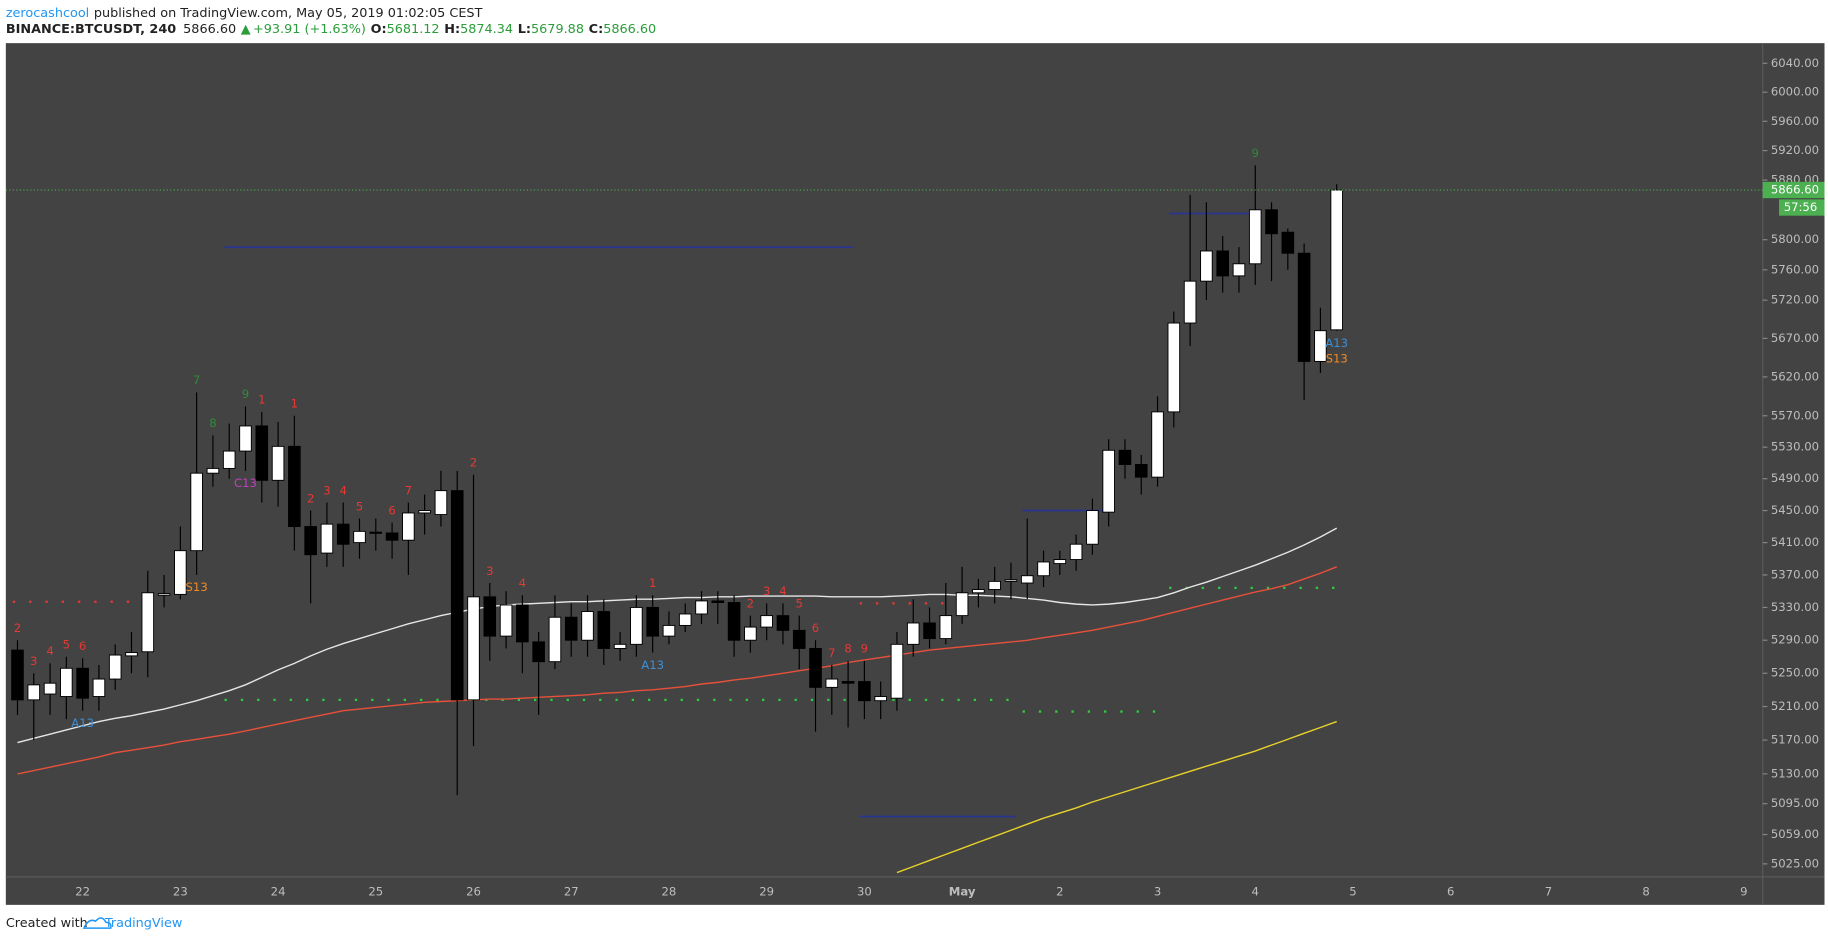  I want to click on ohlc-label: H:, so click(452, 29).